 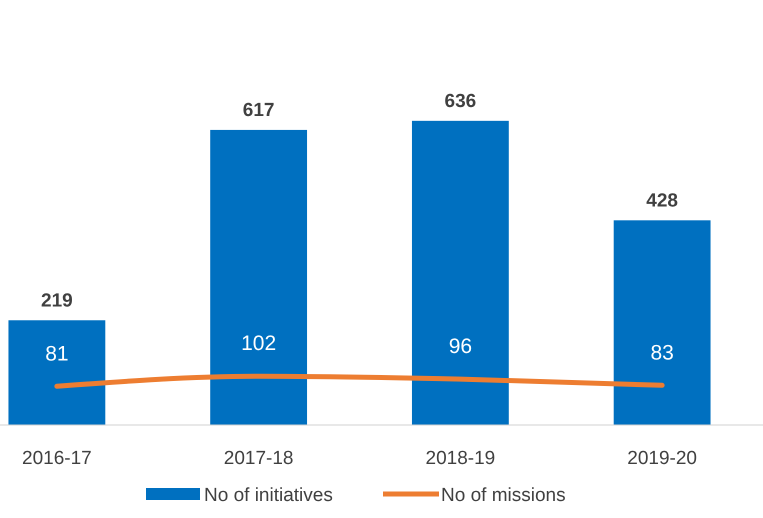 What do you see at coordinates (461, 458) in the screenshot?
I see `x-tick-label: 2018-19` at bounding box center [461, 458].